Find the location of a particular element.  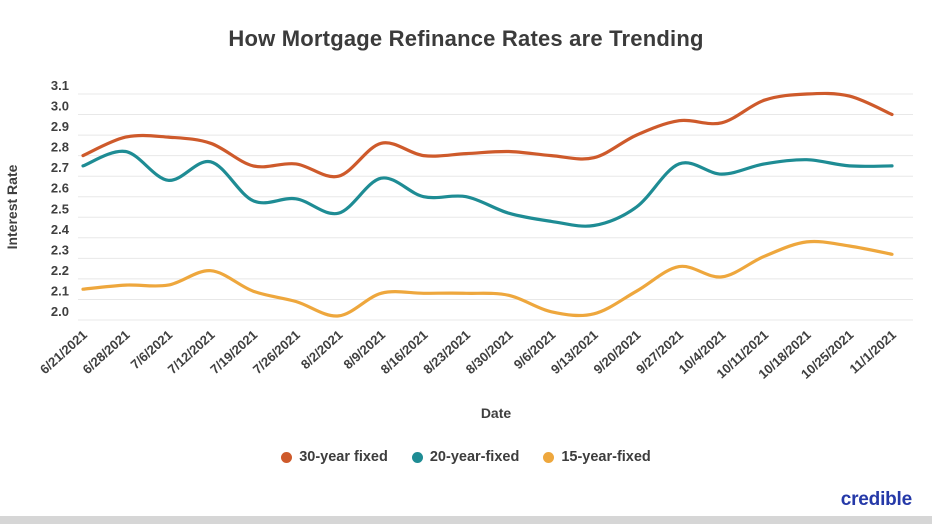

y-tick-label: 2.0 is located at coordinates (60, 311).